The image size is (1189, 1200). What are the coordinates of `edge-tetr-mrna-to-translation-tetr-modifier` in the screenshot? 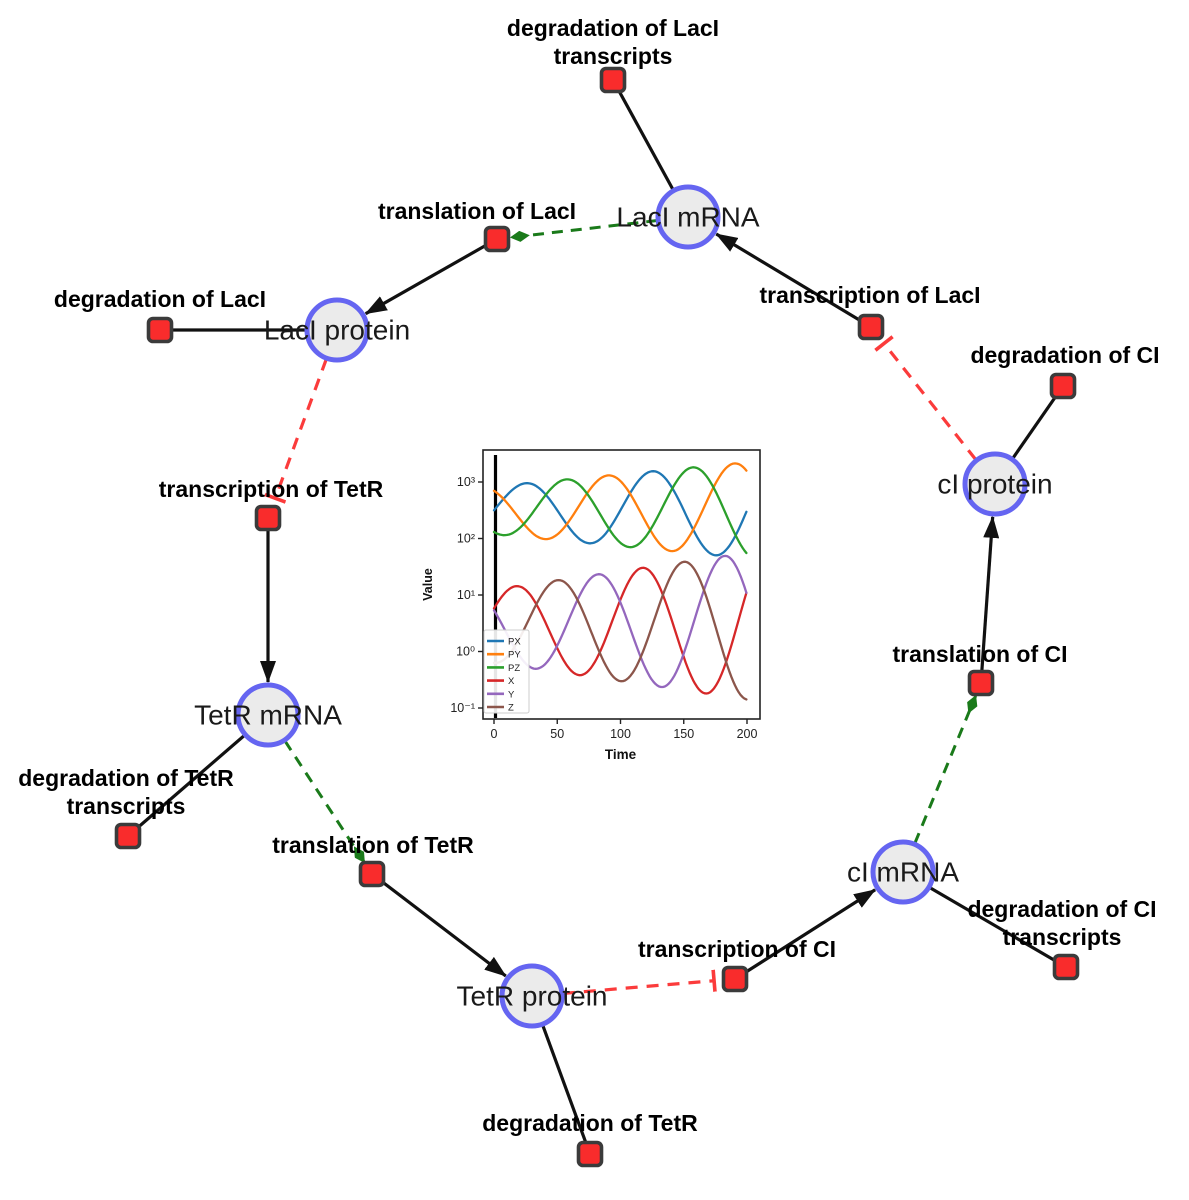 It's located at (324, 802).